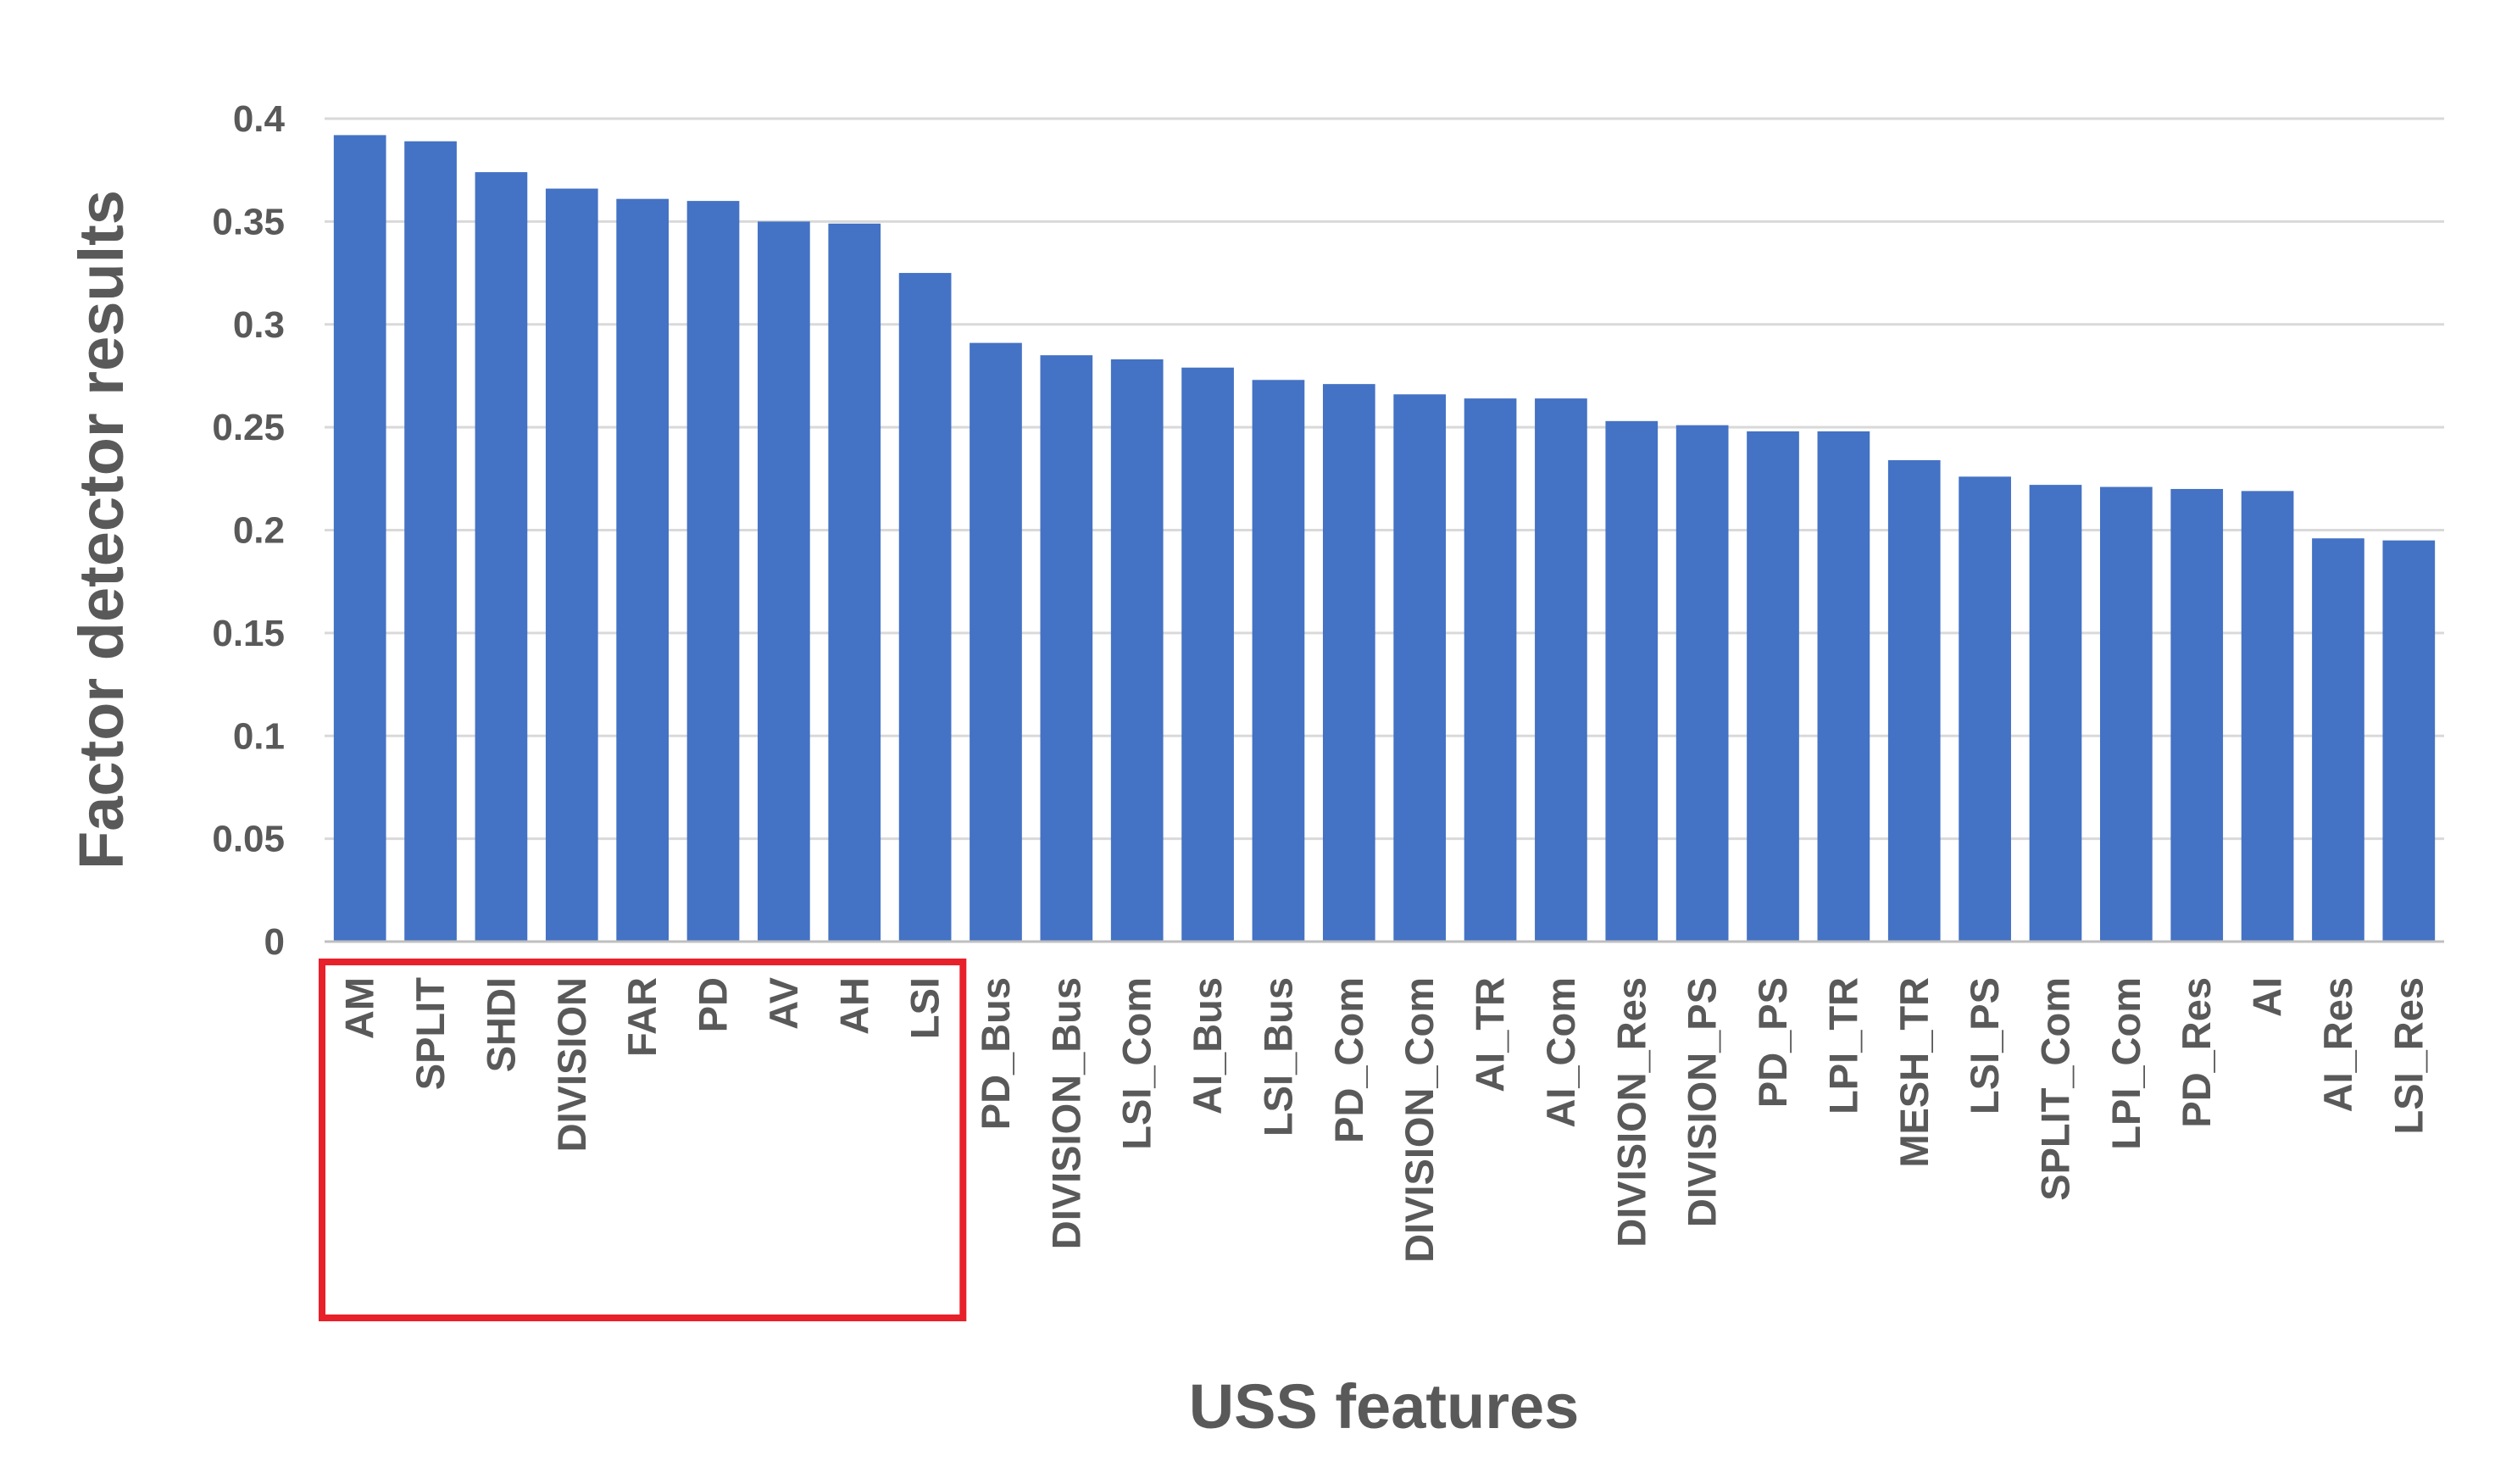 The width and height of the screenshot is (2506, 1484). What do you see at coordinates (1384, 1407) in the screenshot?
I see `x-axis-title: USS features` at bounding box center [1384, 1407].